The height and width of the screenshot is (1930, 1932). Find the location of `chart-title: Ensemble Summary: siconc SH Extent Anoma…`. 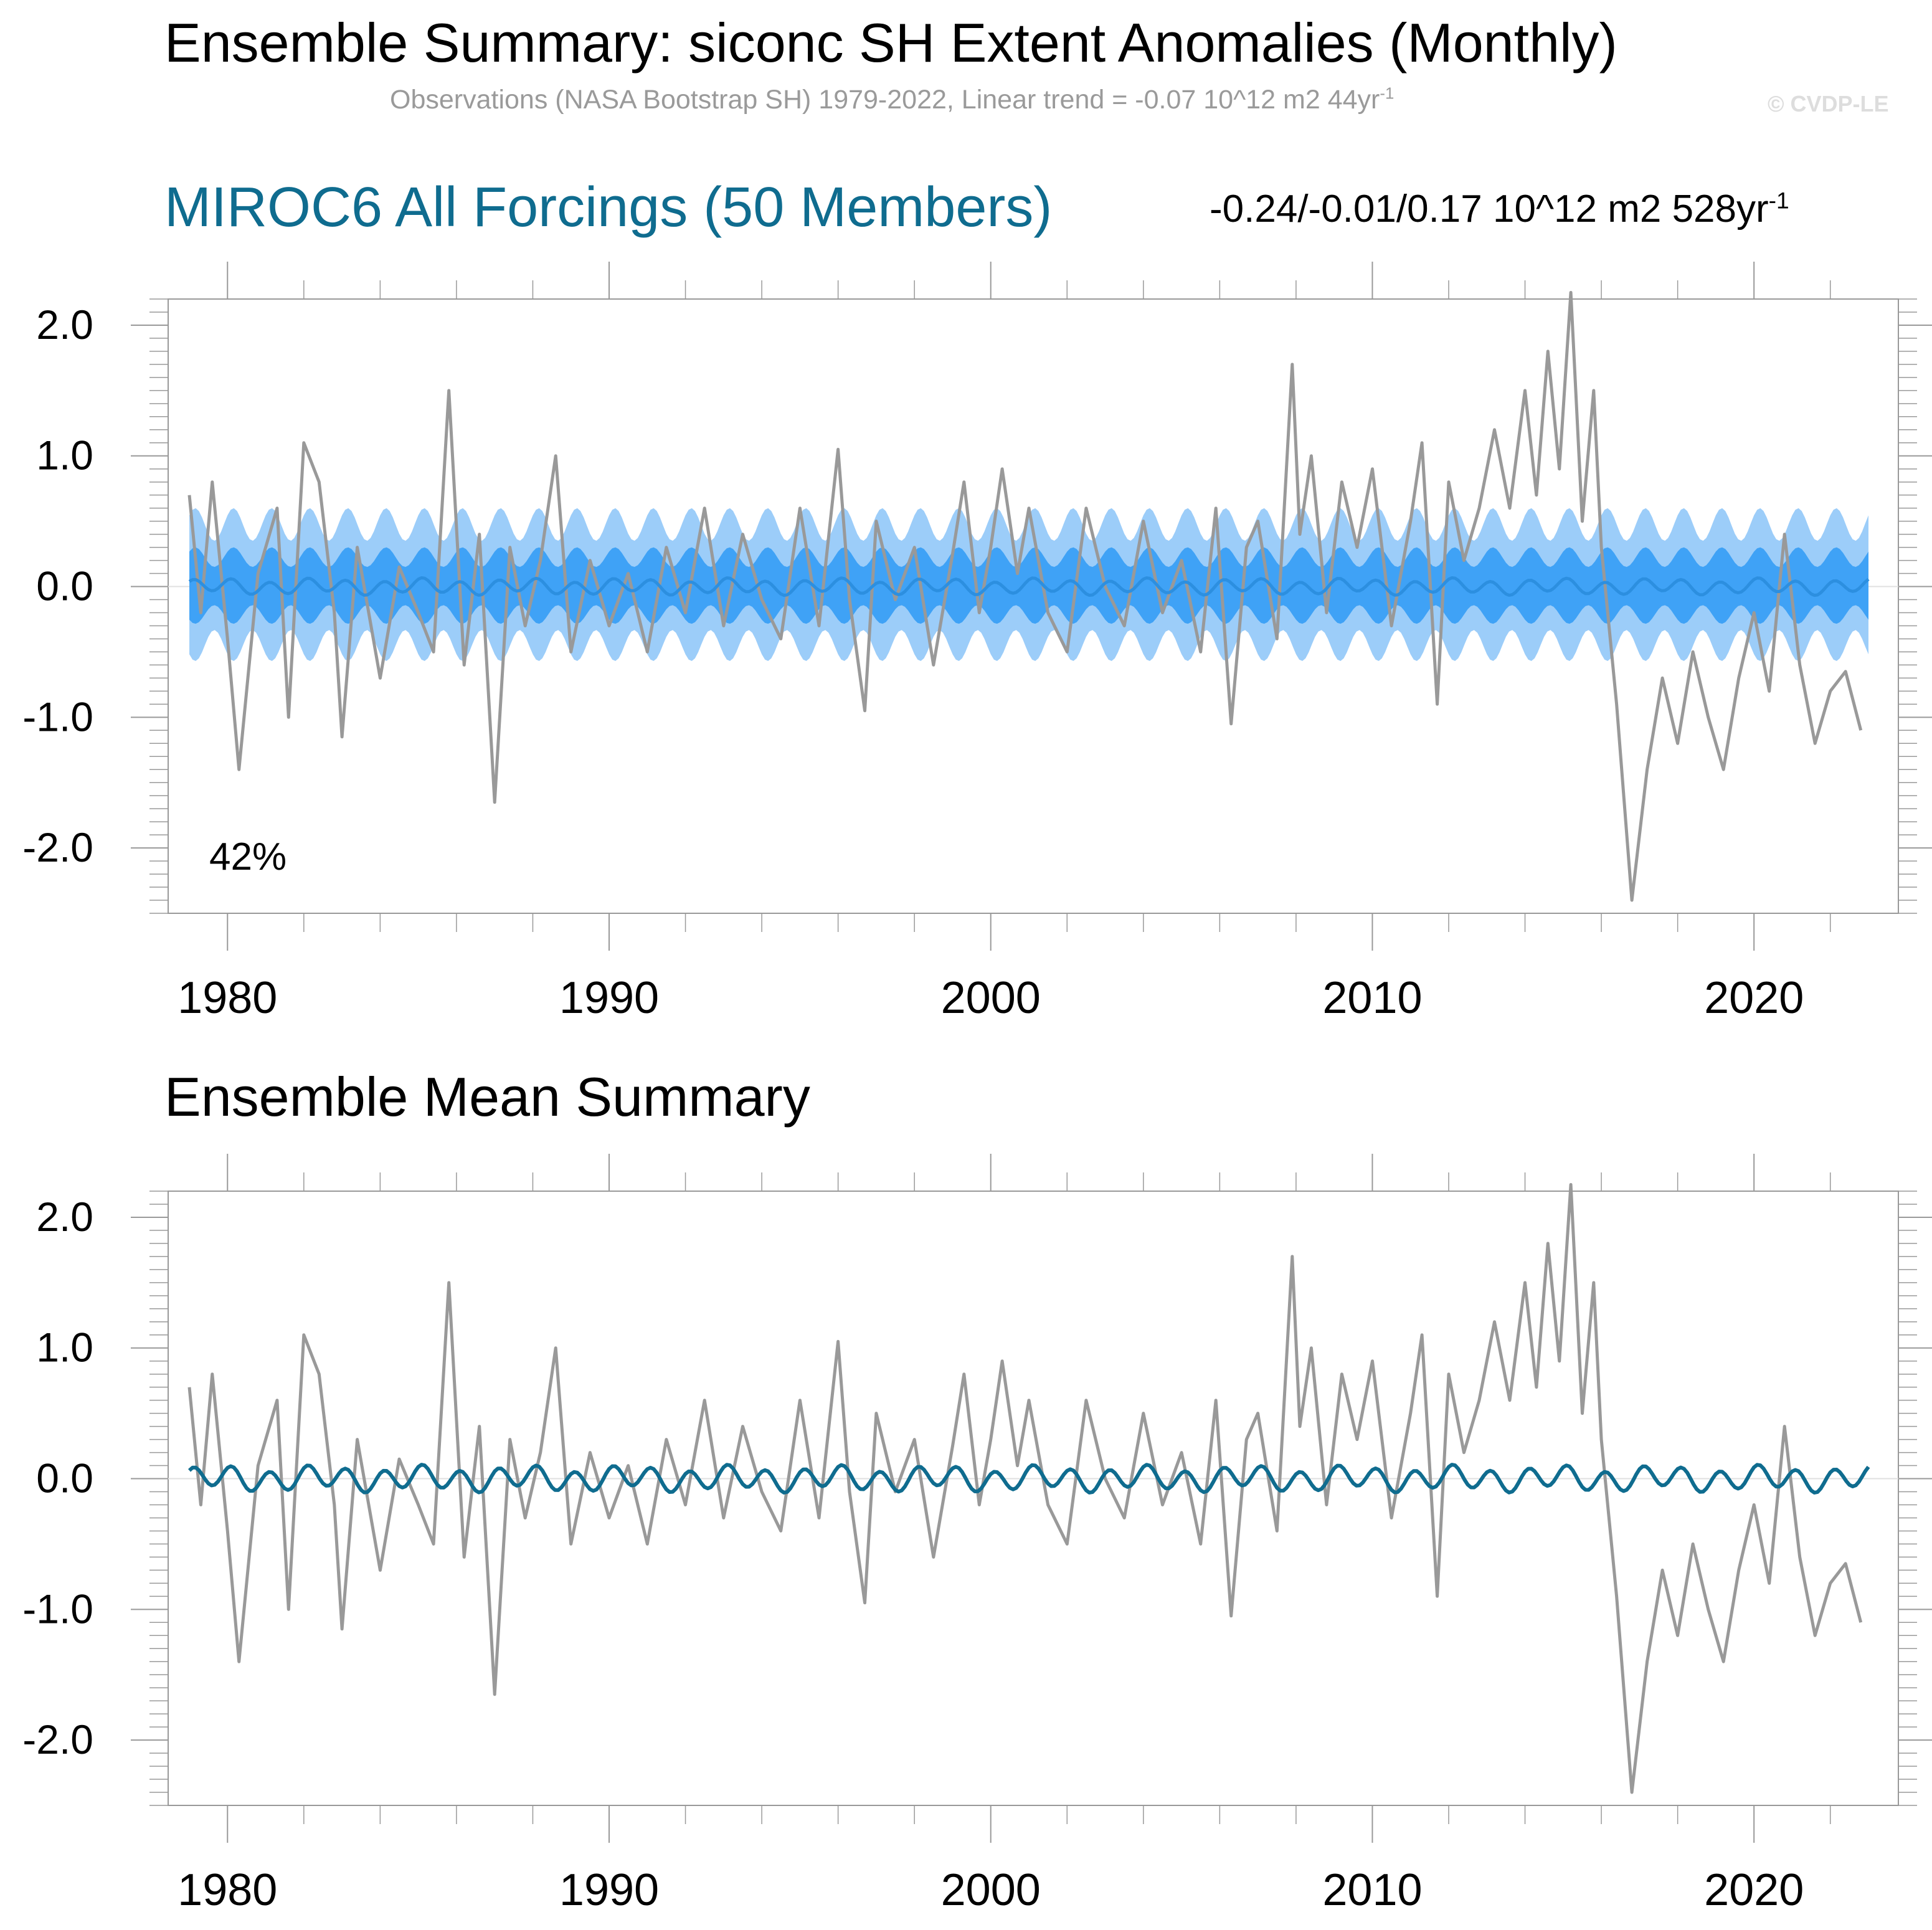

chart-title: Ensemble Summary: siconc SH Extent Anoma… is located at coordinates (891, 43).